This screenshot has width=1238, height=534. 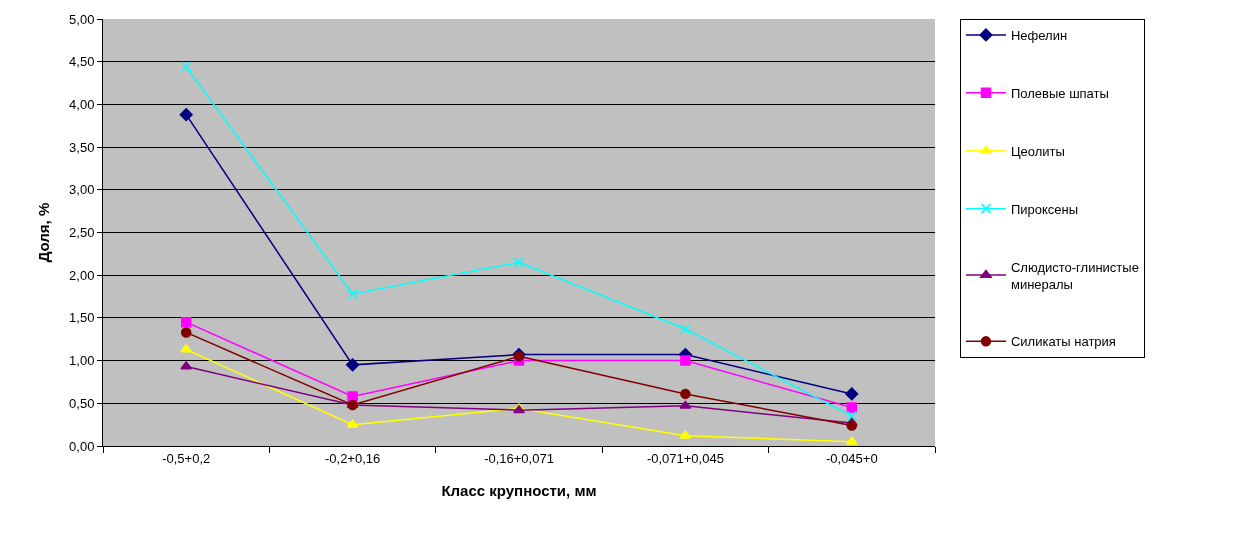 What do you see at coordinates (1037, 151) in the screenshot?
I see `legend-label: Цеолиты` at bounding box center [1037, 151].